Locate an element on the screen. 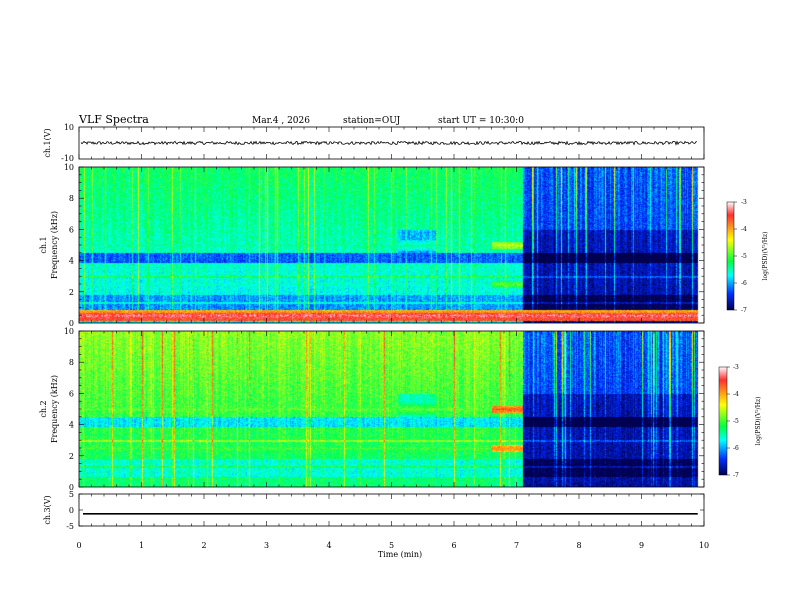 The image size is (792, 612). x-axis-tick-labels: 0 1 2 3 4 5 6 7 8 9 10 is located at coordinates (392, 545).